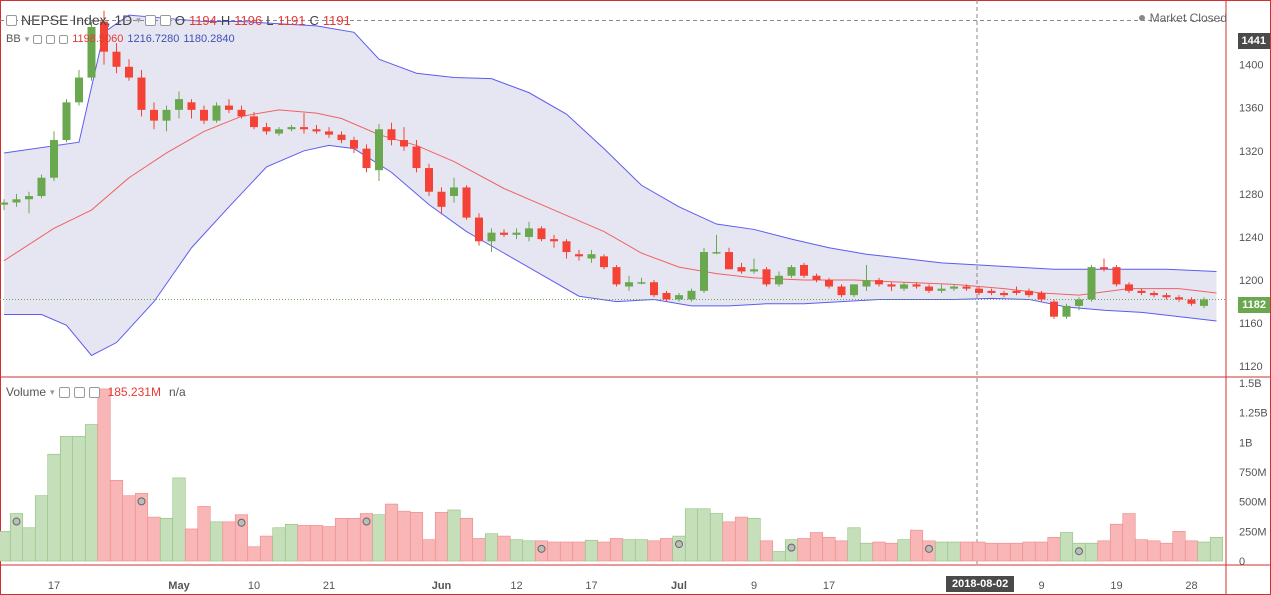 The width and height of the screenshot is (1271, 595). What do you see at coordinates (270, 20) in the screenshot?
I see `ohlc-low-label: L` at bounding box center [270, 20].